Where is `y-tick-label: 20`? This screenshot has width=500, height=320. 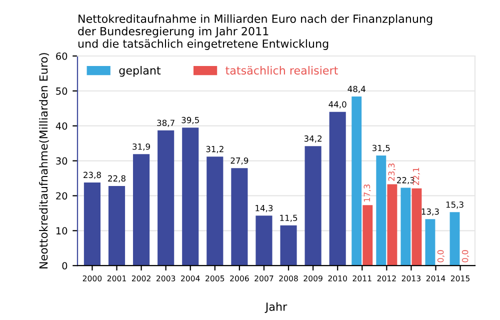 y-tick-label: 20 is located at coordinates (62, 196).